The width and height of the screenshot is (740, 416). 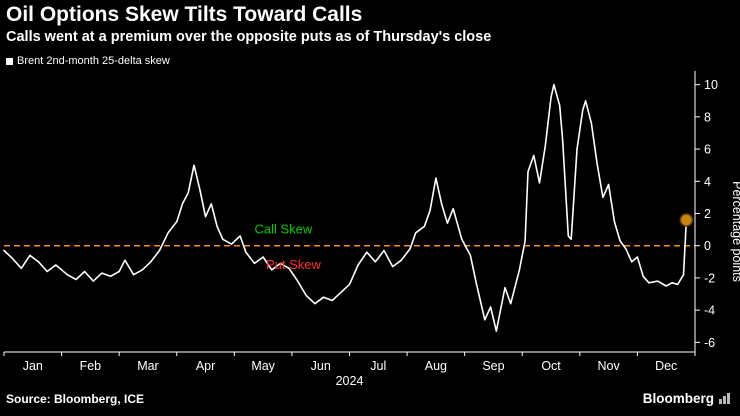 I want to click on y-axis-tick-label: 6, so click(x=707, y=150).